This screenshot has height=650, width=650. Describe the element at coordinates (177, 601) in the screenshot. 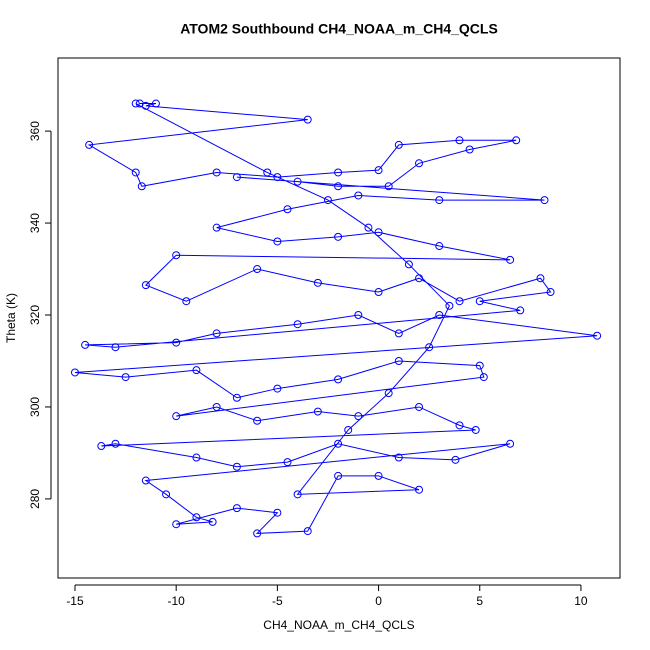

I see `x-tick-label: -10` at that location.